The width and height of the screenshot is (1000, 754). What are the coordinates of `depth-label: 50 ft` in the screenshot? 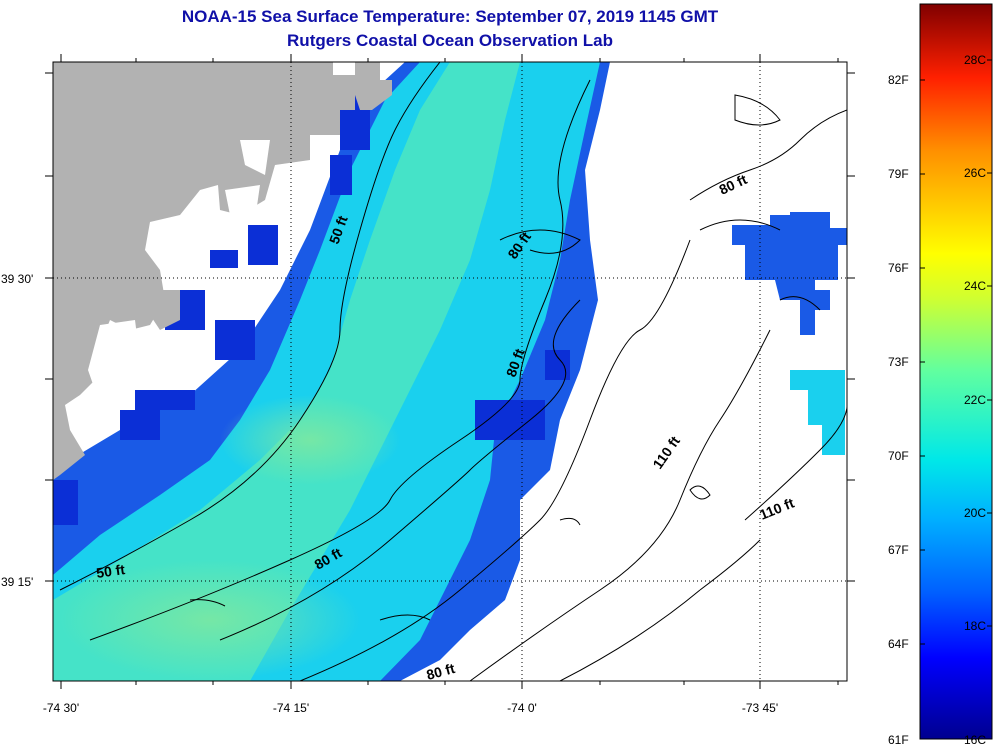 It's located at (110, 571).